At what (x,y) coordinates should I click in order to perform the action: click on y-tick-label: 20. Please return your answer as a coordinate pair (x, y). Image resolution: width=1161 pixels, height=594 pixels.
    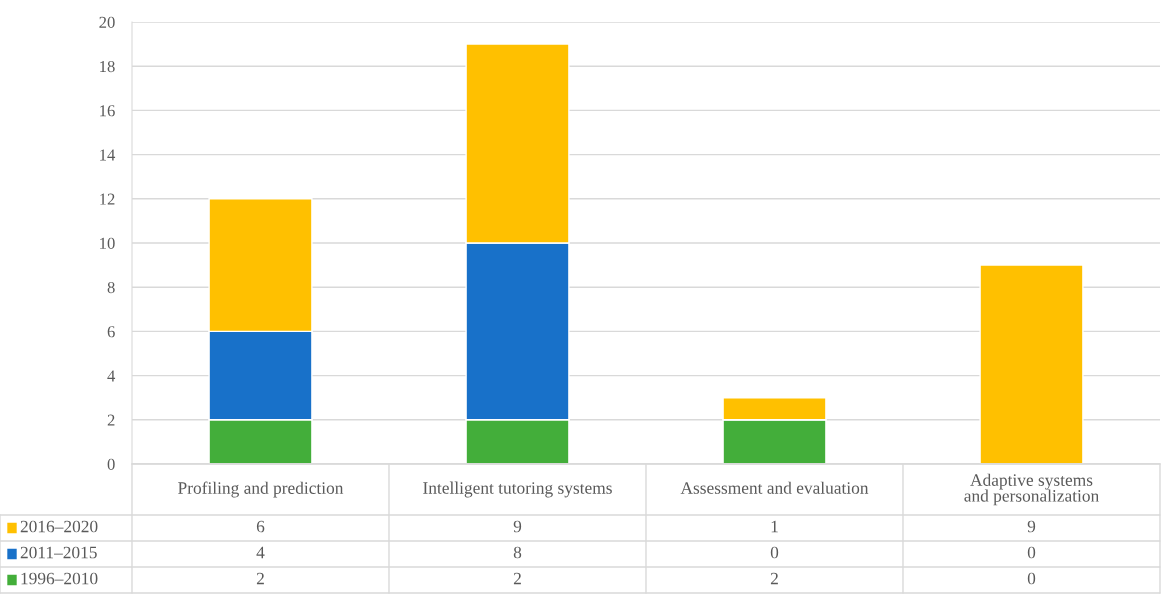
    Looking at the image, I should click on (107, 22).